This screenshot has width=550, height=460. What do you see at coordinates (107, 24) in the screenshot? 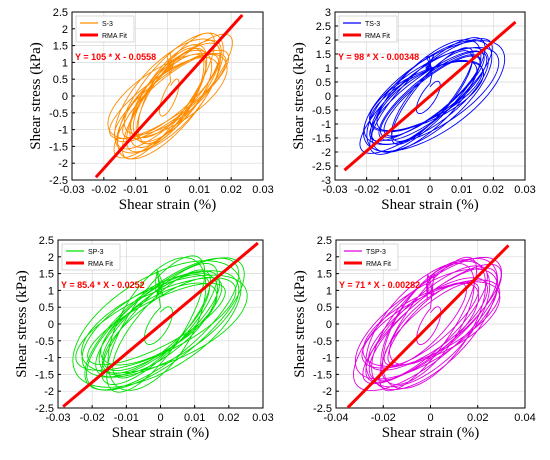
I see `legend-entry: S-3` at bounding box center [107, 24].